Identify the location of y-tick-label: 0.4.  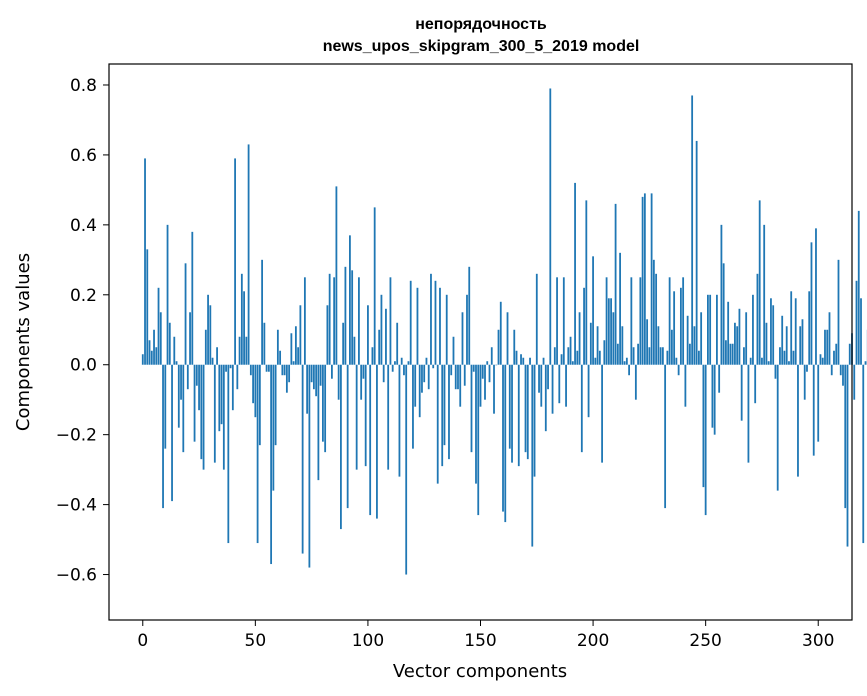
(83, 226).